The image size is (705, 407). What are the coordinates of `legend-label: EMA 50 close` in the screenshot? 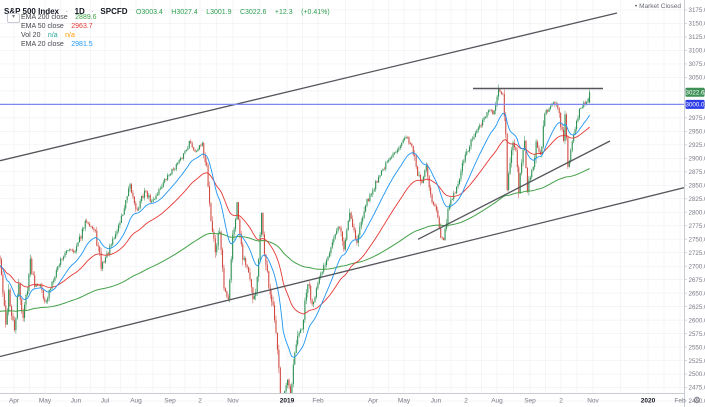 It's located at (42, 26).